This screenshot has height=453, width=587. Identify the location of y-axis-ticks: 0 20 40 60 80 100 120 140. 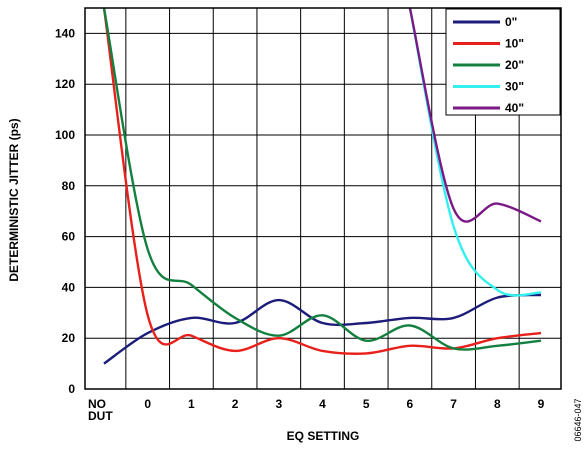
(65, 211).